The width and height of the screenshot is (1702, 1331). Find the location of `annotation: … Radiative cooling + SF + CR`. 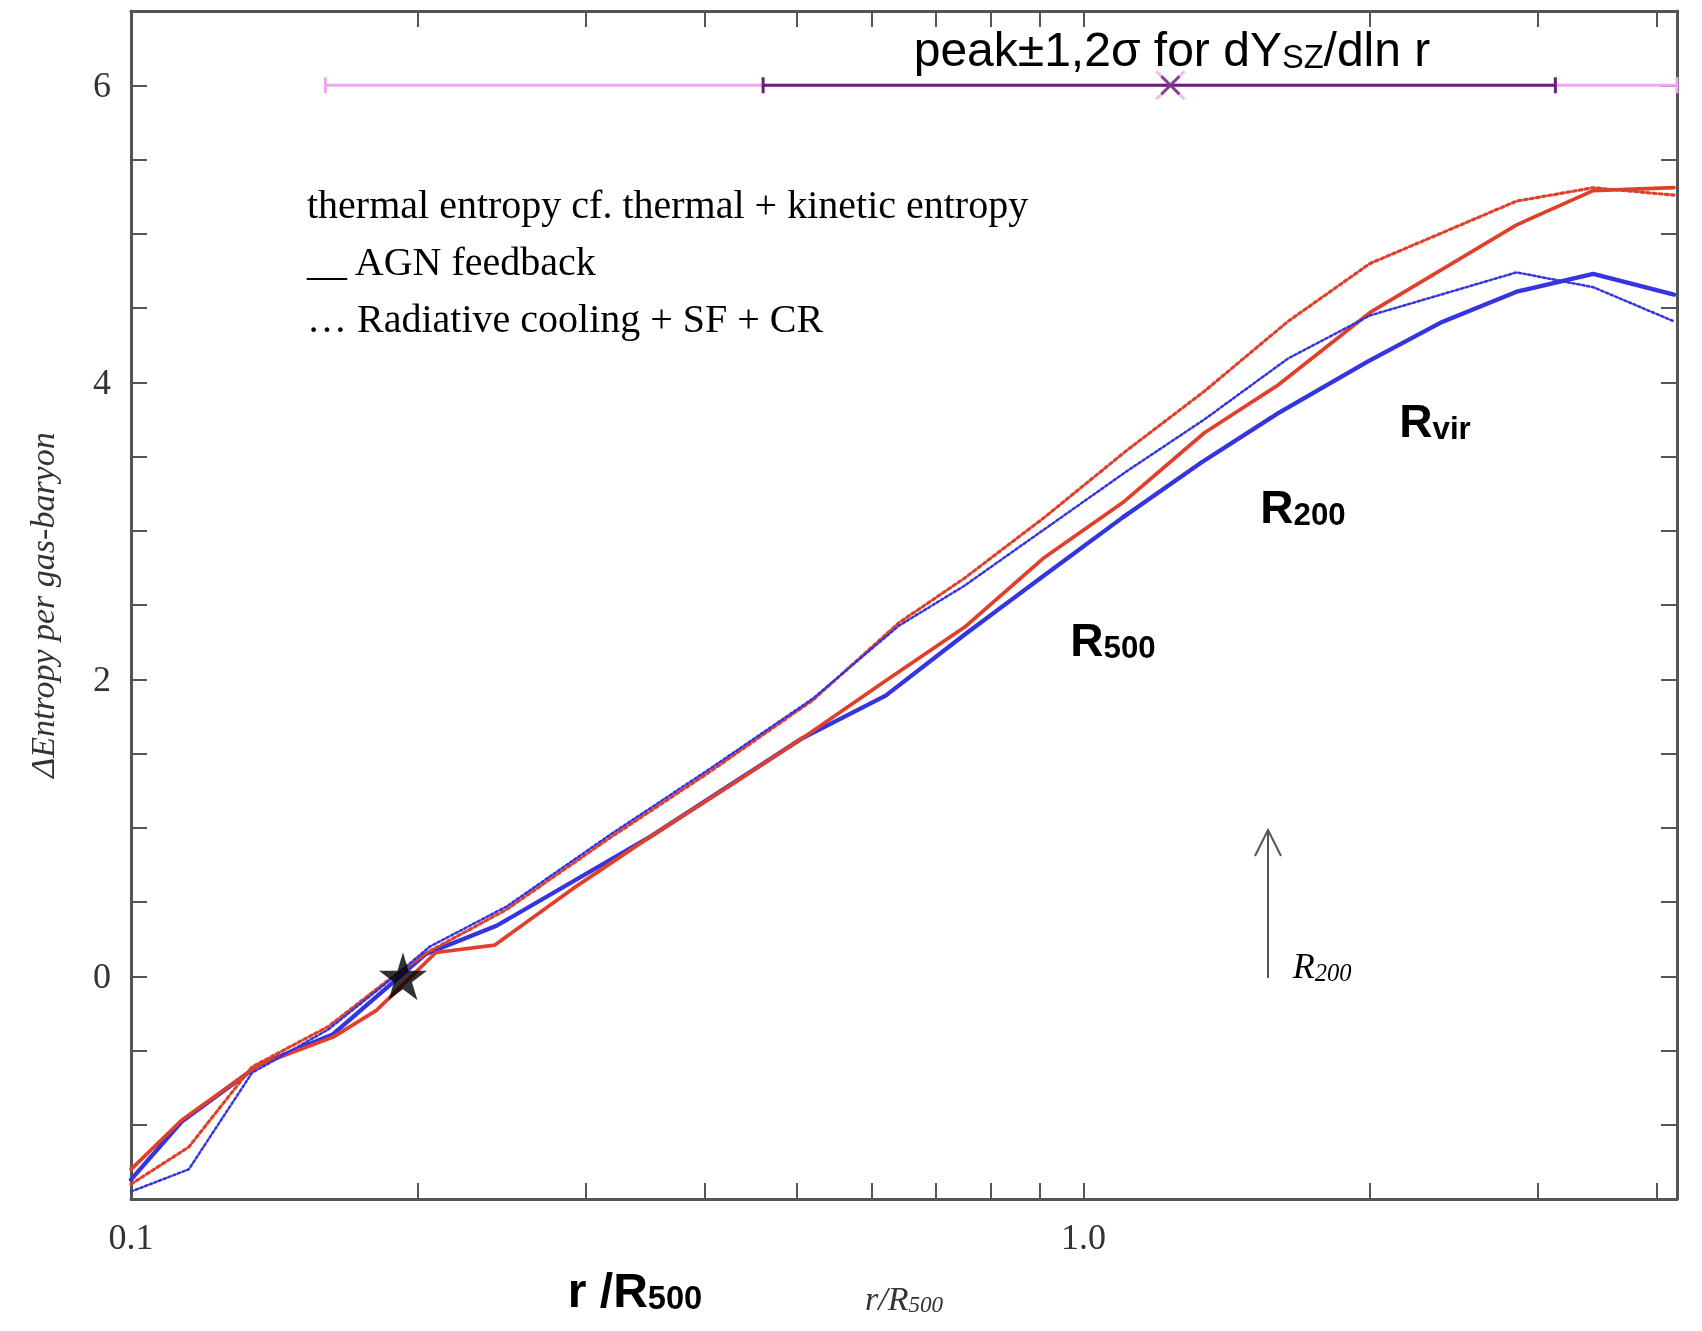

annotation: … Radiative cooling + SF + CR is located at coordinates (565, 318).